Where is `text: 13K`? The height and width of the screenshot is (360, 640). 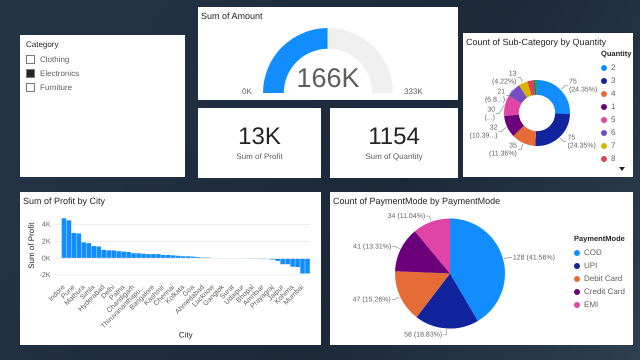
text: 13K is located at coordinates (259, 136).